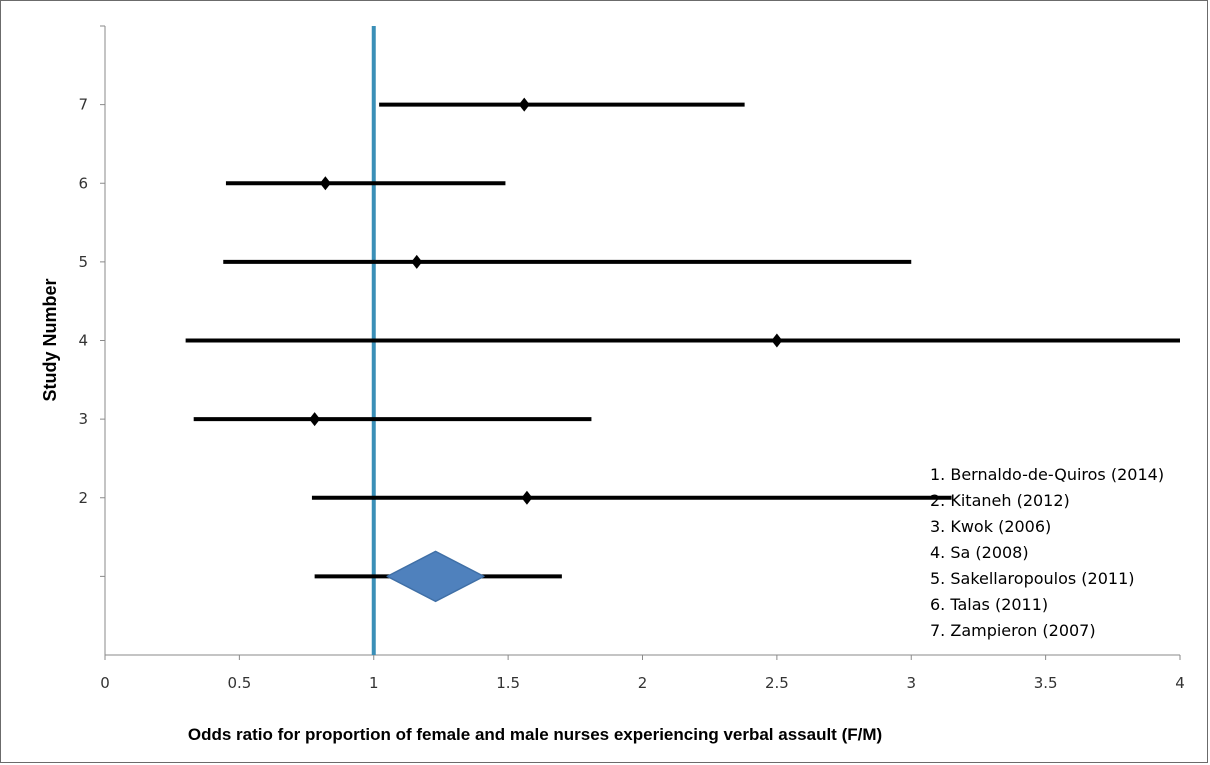  Describe the element at coordinates (1046, 683) in the screenshot. I see `x-tick-label: 3.5` at that location.